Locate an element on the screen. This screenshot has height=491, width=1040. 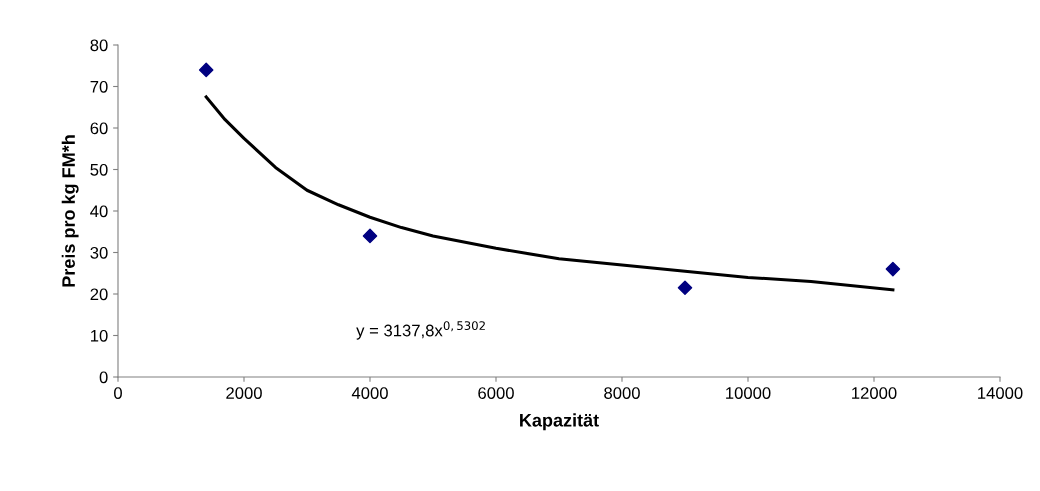
y-tick-label: 70 is located at coordinates (99, 86).